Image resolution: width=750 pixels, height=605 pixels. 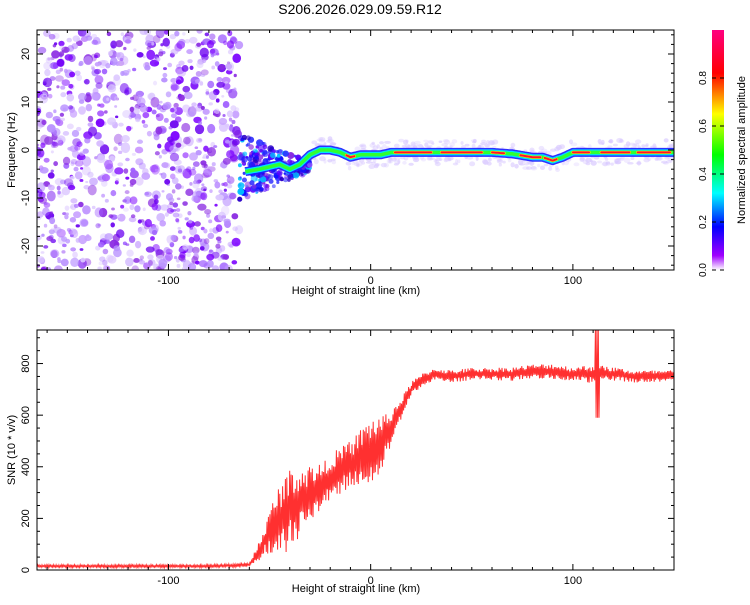 I want to click on snr-y-label: SNR (10 * v/v), so click(x=12, y=450).